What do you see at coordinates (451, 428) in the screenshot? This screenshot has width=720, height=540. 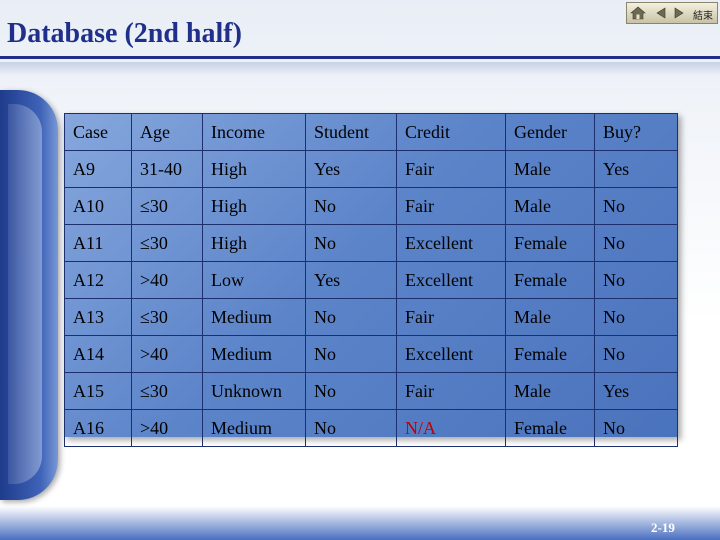 I see `table-cell: N/A` at bounding box center [451, 428].